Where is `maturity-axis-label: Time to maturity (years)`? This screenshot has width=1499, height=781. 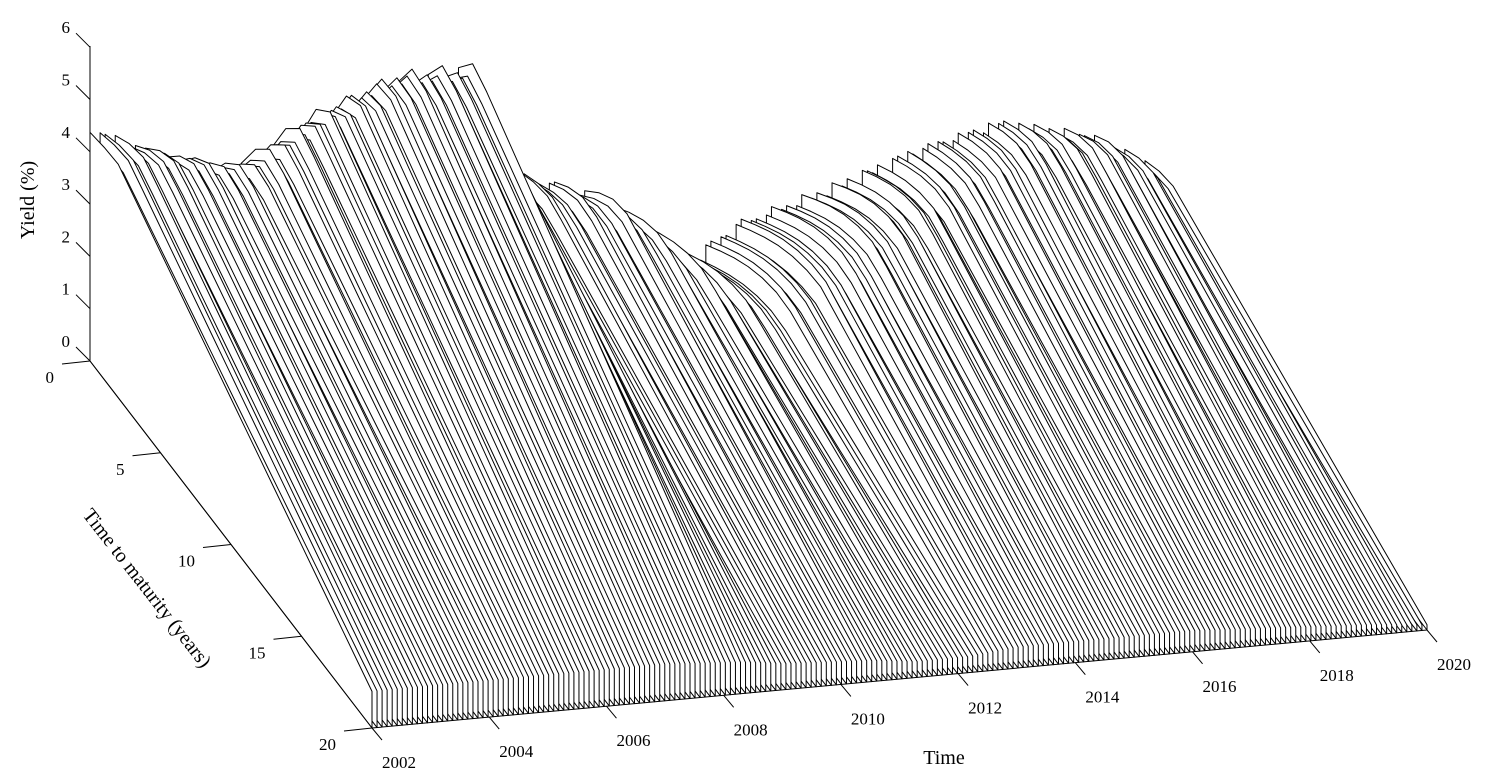 maturity-axis-label: Time to maturity (years) is located at coordinates (147, 588).